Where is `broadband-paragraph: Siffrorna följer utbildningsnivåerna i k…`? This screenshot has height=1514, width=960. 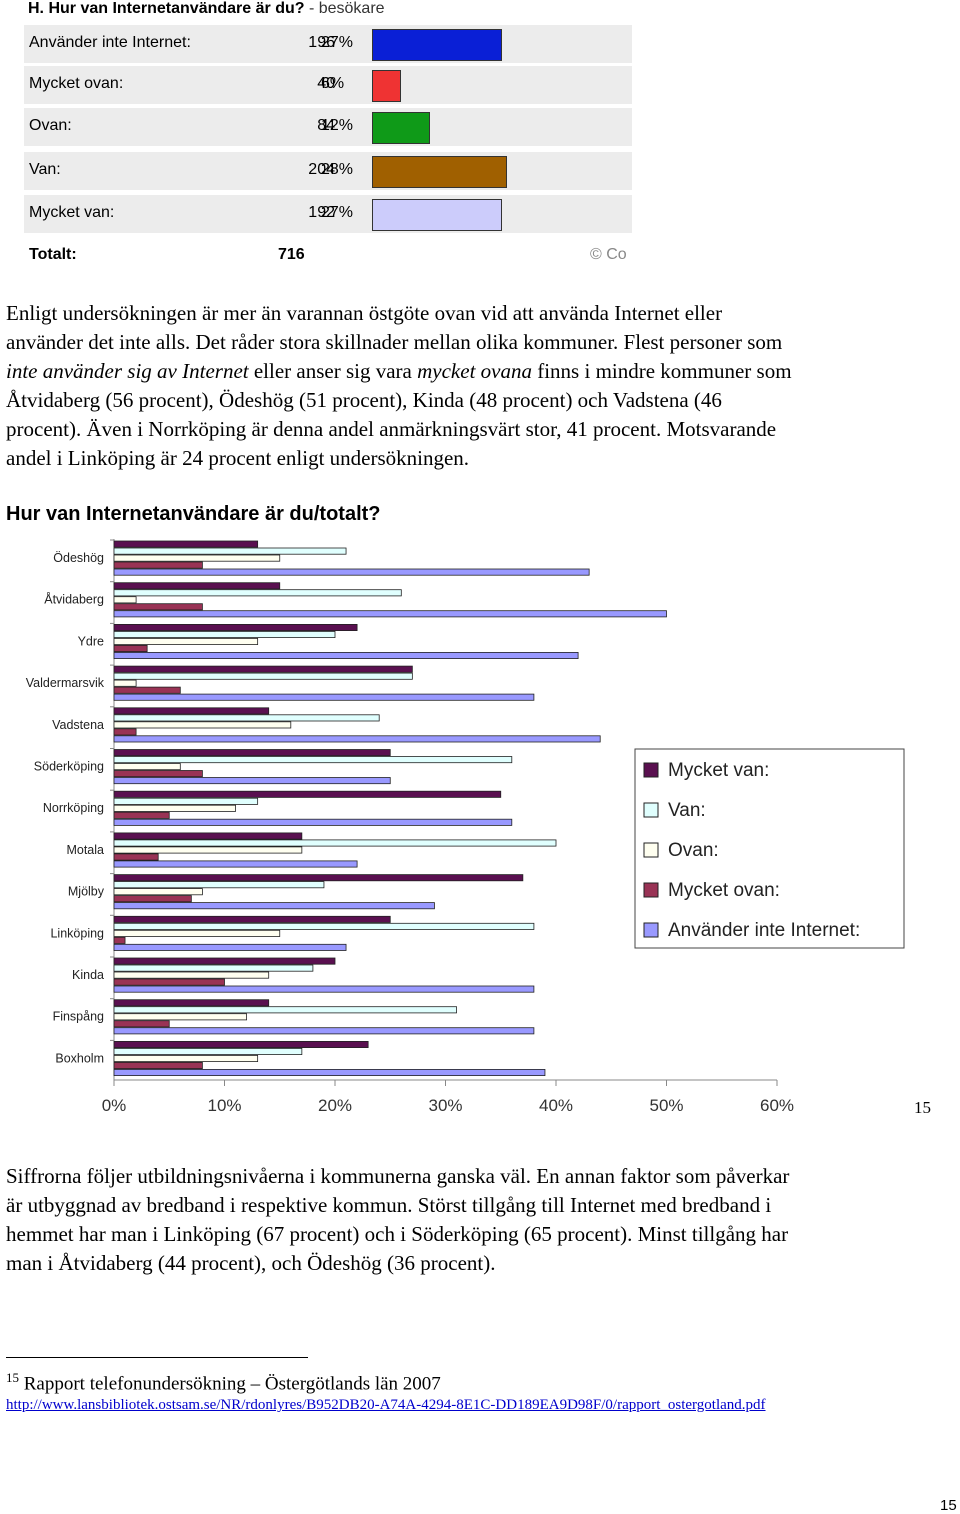 broadband-paragraph: Siffrorna följer utbildningsnivåerna i k… is located at coordinates (481, 1220).